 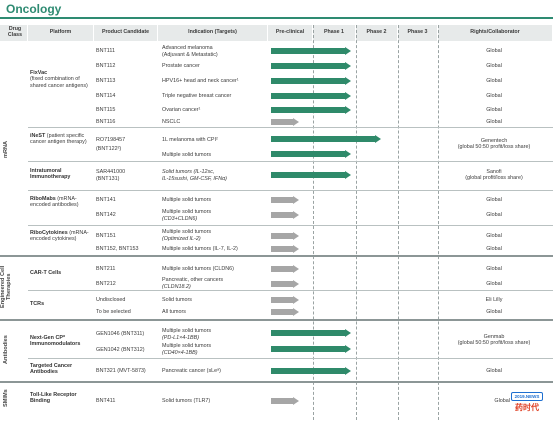 I want to click on indication: Multiple solid tumors (IL-7, IL-2), so click(x=200, y=249).